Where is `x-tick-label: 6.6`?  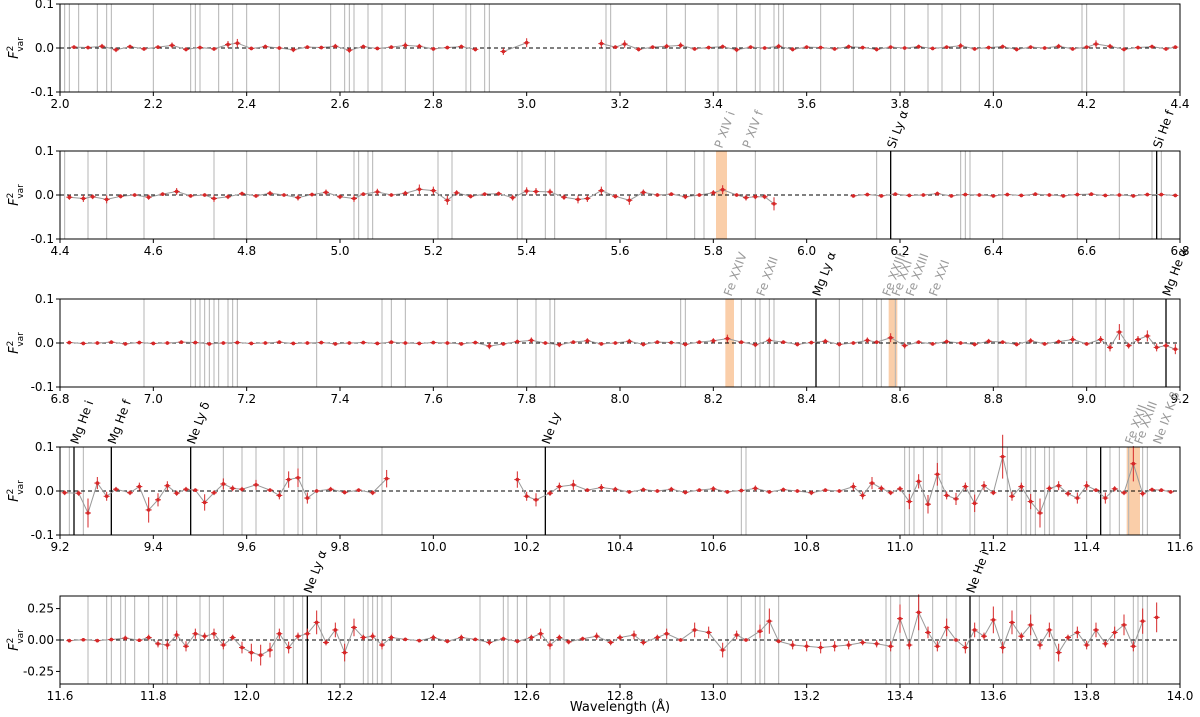
x-tick-label: 6.6 is located at coordinates (1086, 251).